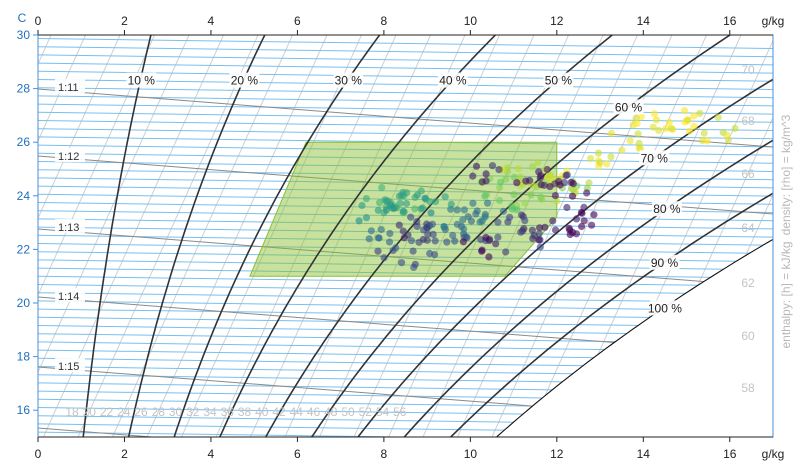 This screenshot has width=805, height=469. I want to click on y-tick-label: 16, so click(24, 410).